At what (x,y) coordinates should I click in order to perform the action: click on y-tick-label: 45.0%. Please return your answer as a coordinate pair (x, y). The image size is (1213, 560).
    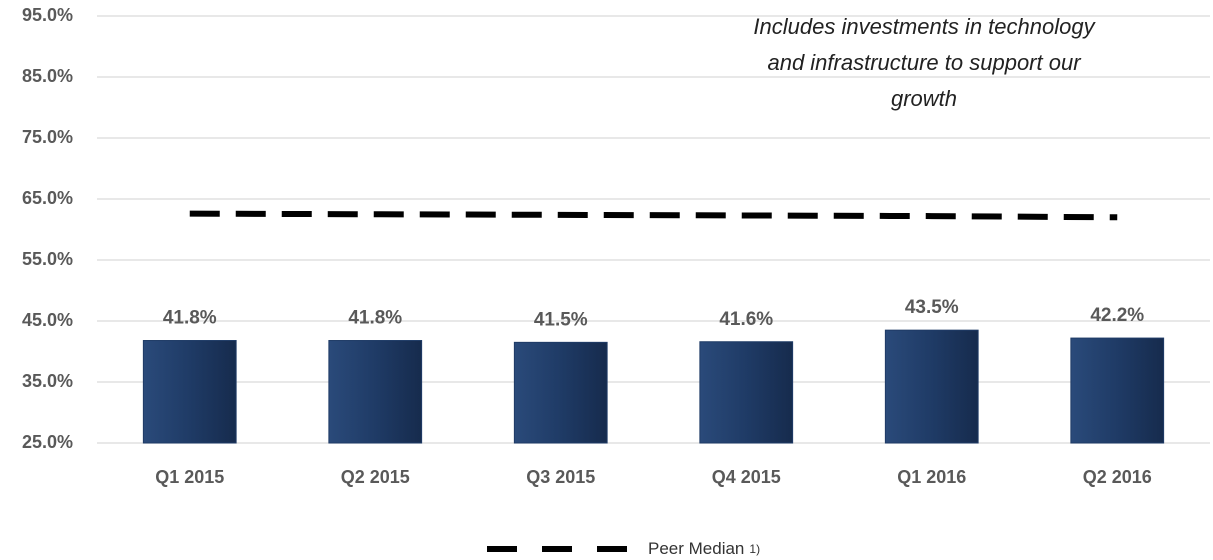
    Looking at the image, I should click on (47, 320).